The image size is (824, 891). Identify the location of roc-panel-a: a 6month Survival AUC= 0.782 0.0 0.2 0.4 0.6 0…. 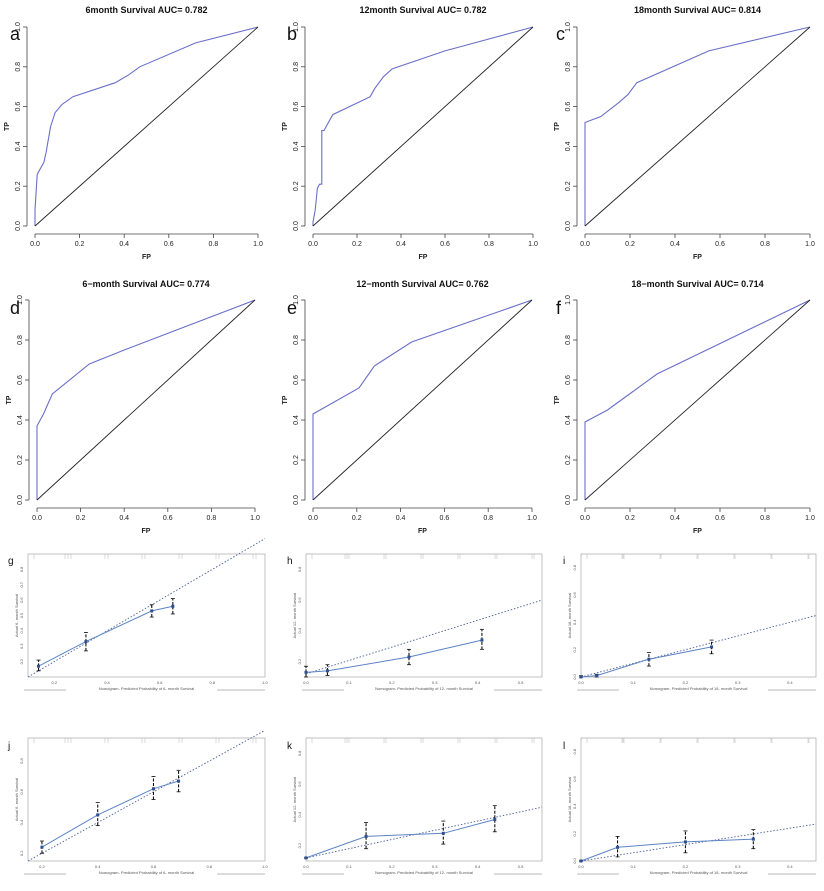
(133, 133).